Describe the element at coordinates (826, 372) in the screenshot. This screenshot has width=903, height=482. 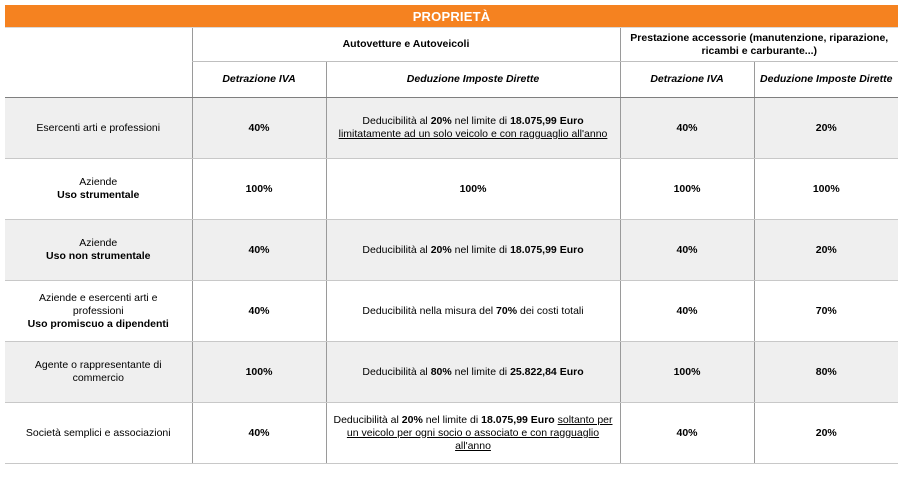
I see `deduzione-imposte-accessorie-value: 80%` at that location.